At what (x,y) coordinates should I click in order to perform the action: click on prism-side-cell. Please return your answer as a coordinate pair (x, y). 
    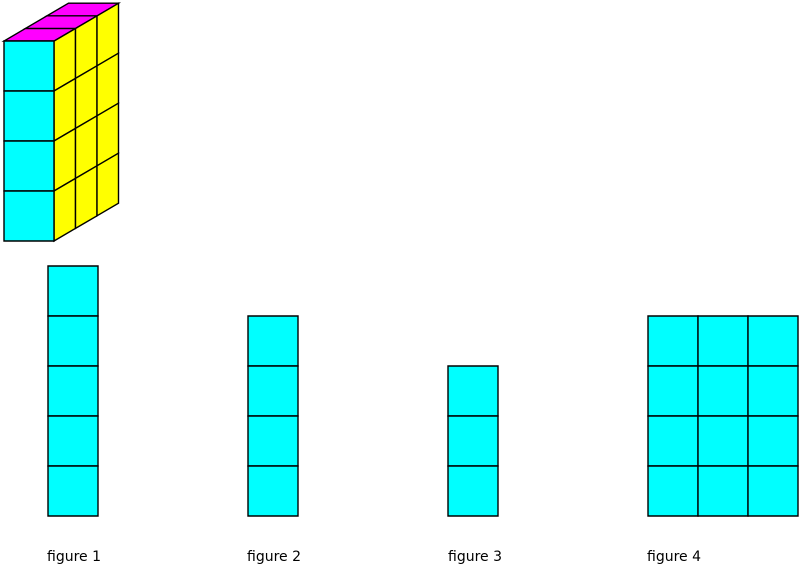
    Looking at the image, I should click on (108, 184).